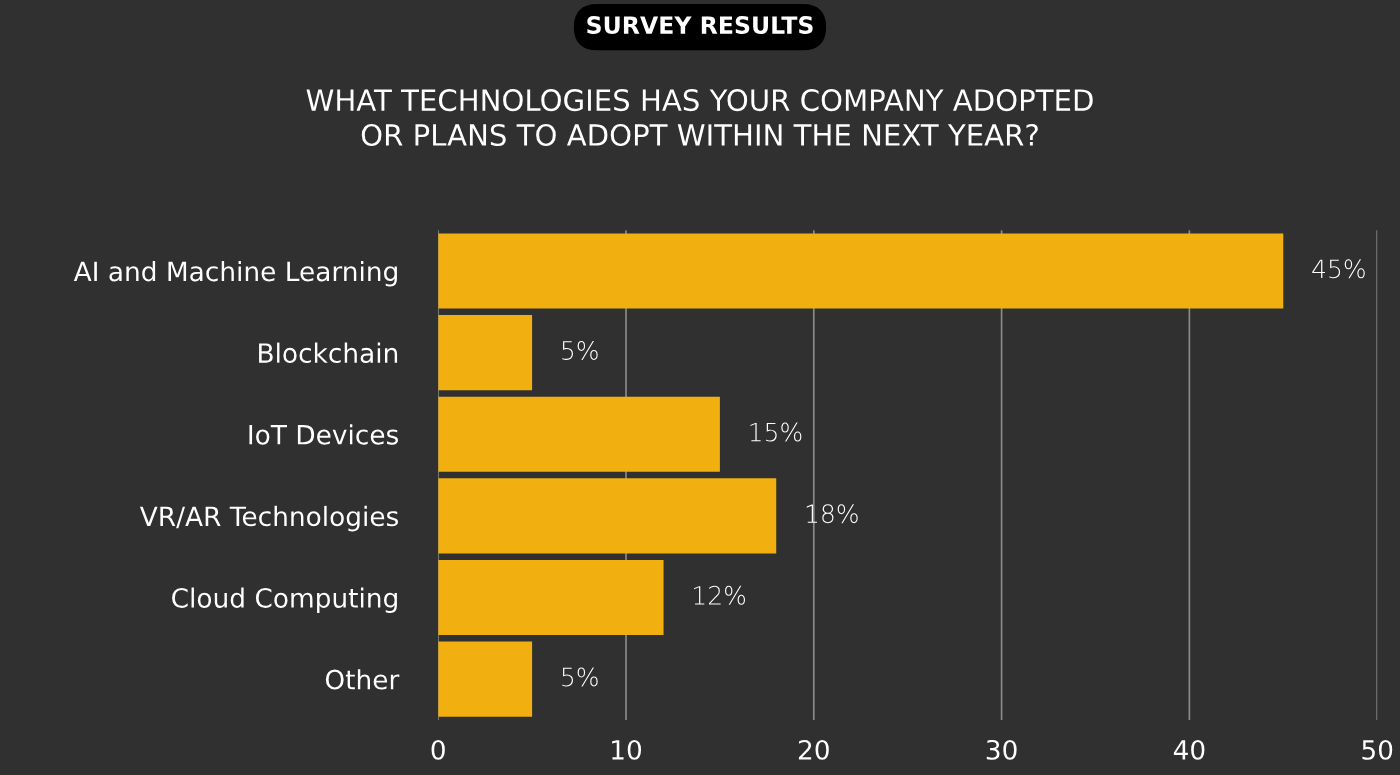 This screenshot has width=1400, height=775. What do you see at coordinates (438, 749) in the screenshot?
I see `x-tick-label: 0` at bounding box center [438, 749].